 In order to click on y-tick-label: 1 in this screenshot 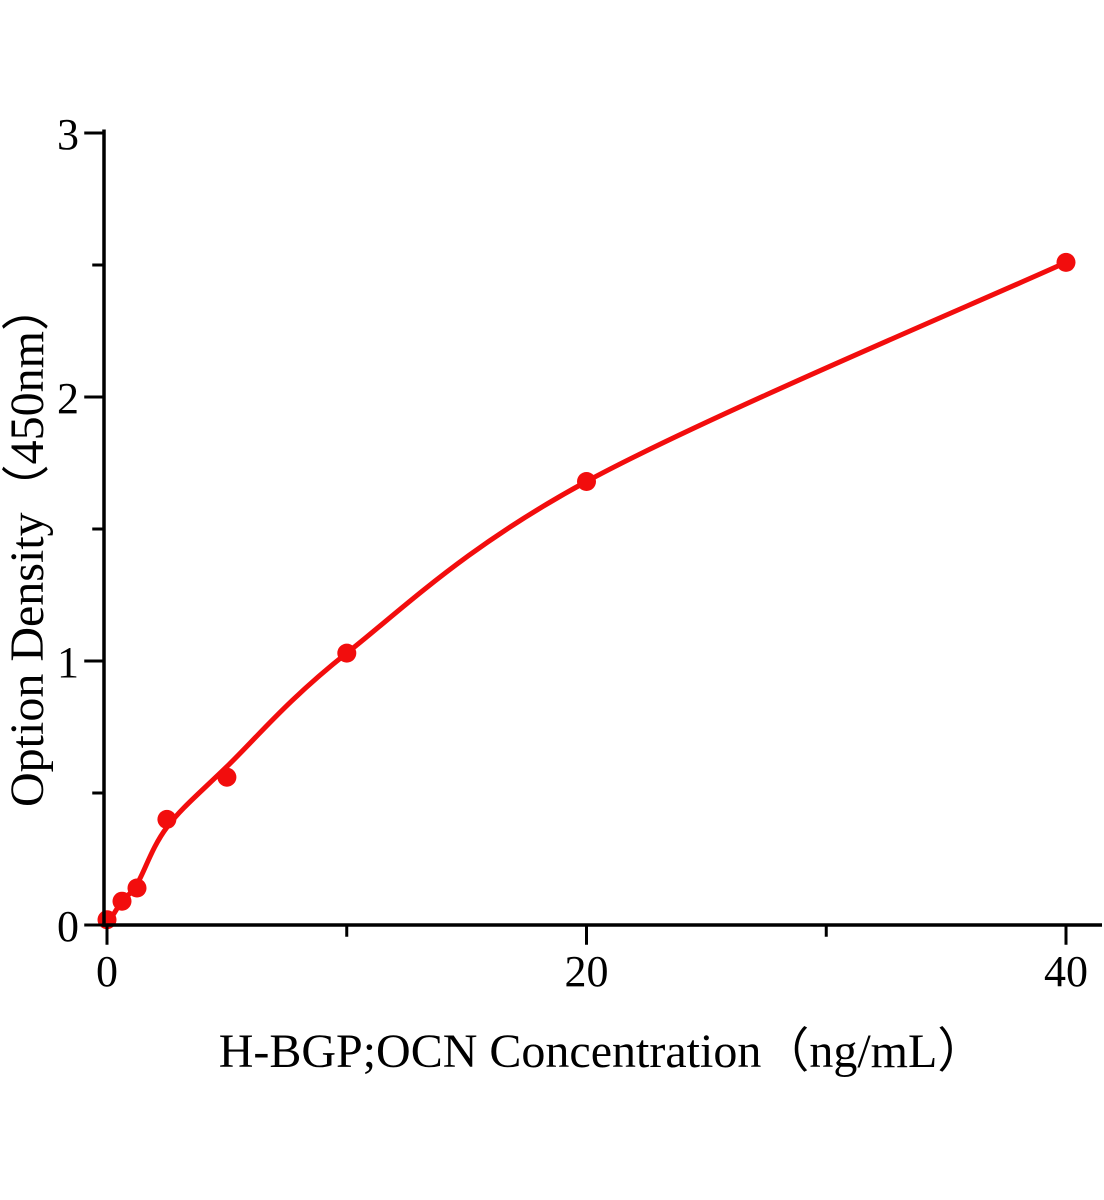, I will do `click(68, 662)`.